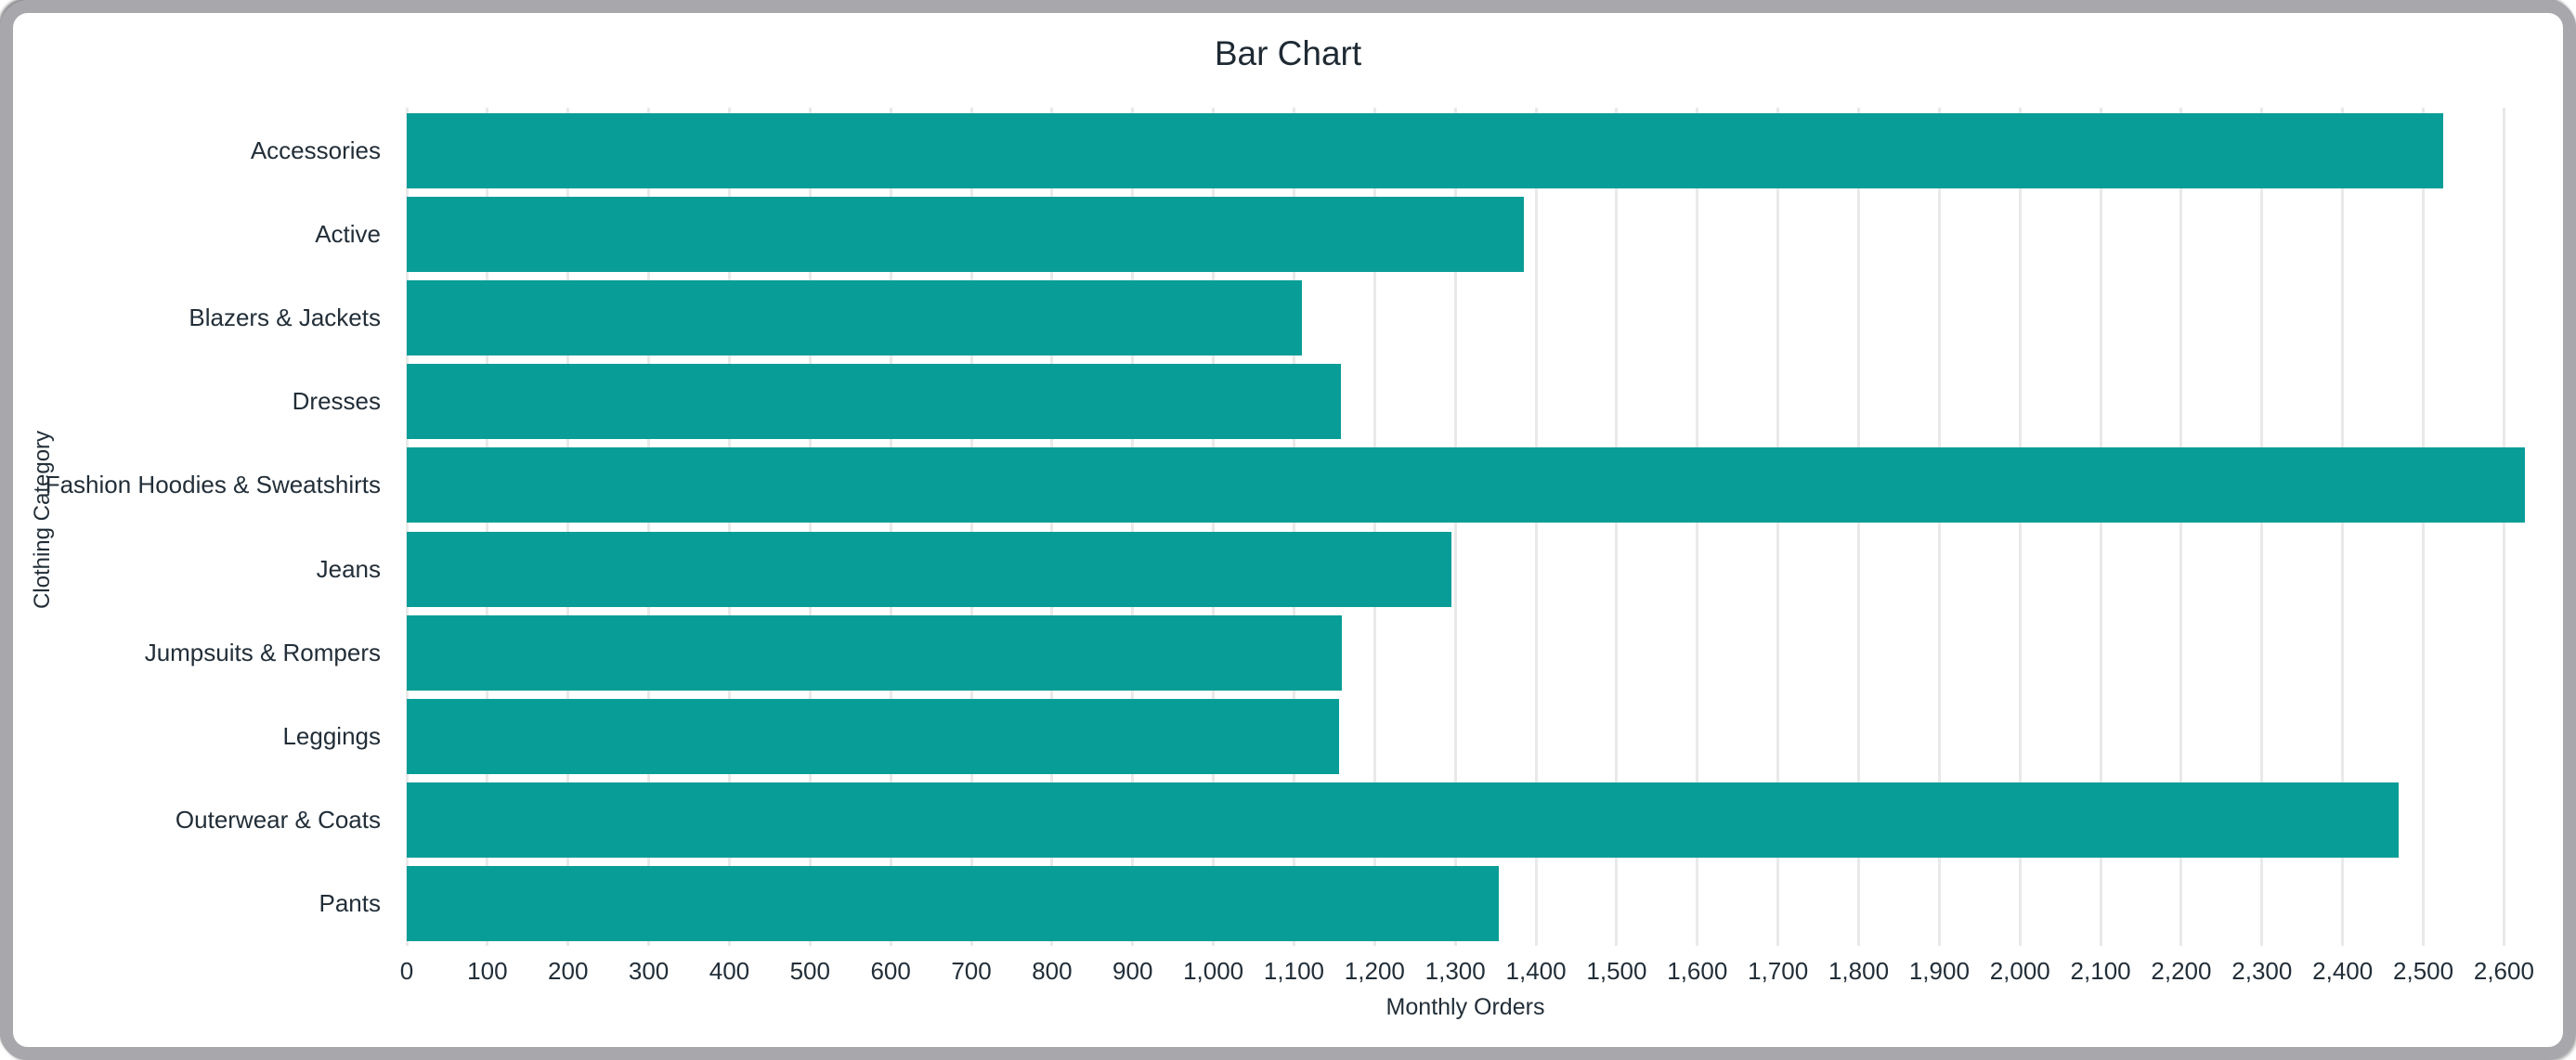 Image resolution: width=2576 pixels, height=1060 pixels. Describe the element at coordinates (972, 971) in the screenshot. I see `x-tick-label: 700` at that location.